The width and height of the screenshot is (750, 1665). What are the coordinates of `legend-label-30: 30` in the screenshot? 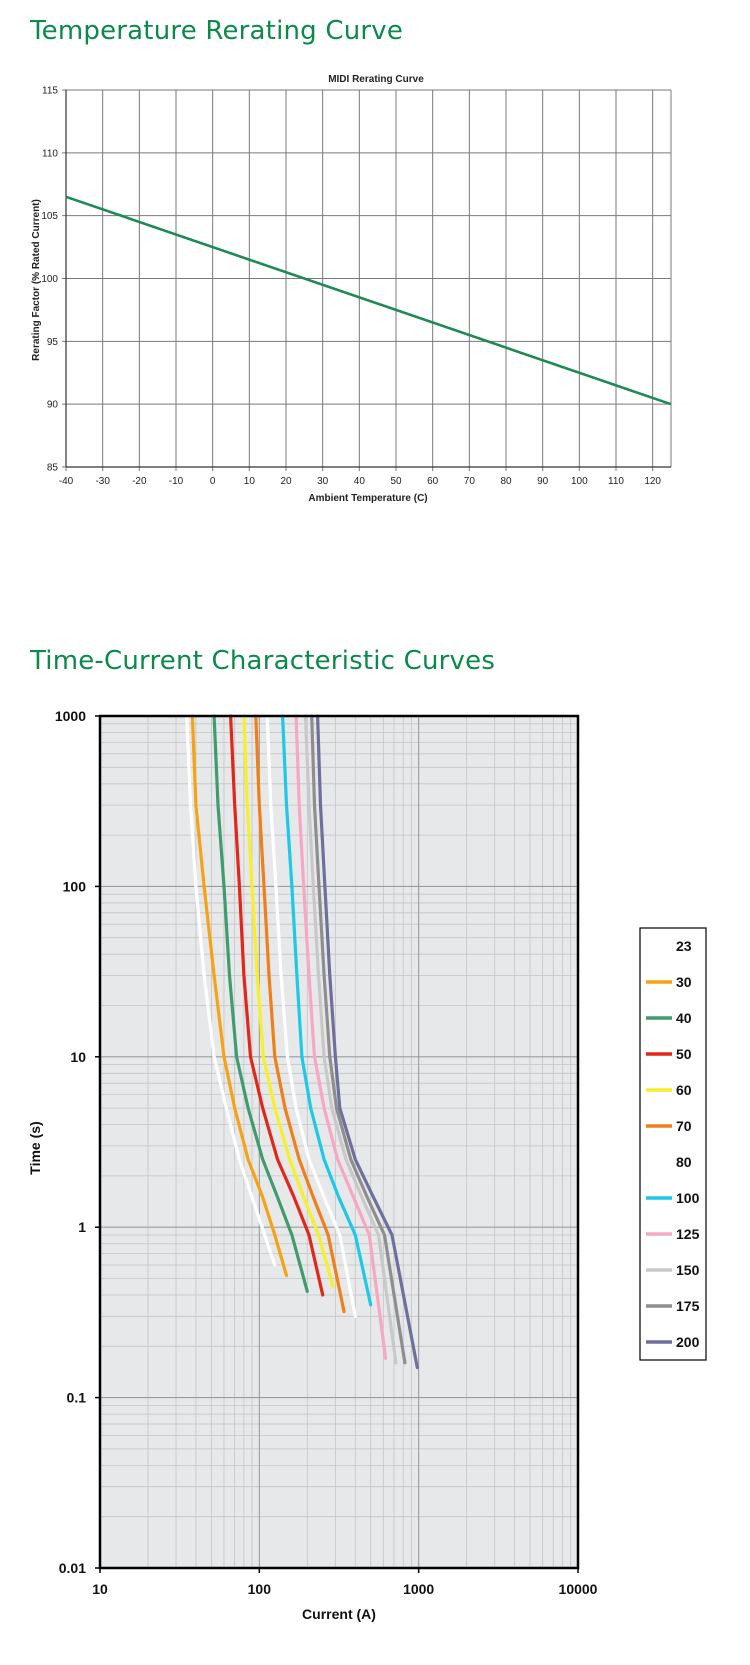 It's located at (684, 982).